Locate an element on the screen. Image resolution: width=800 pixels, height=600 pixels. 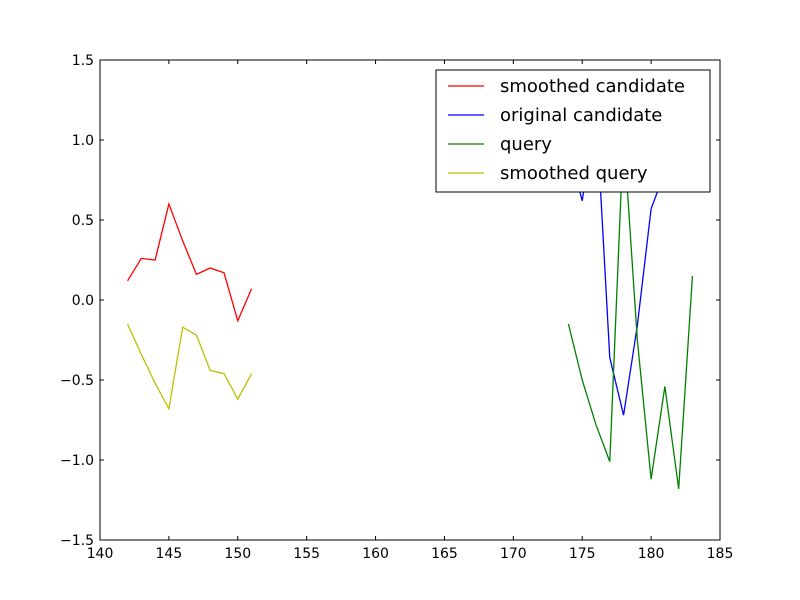
legend-label: query is located at coordinates (526, 144).